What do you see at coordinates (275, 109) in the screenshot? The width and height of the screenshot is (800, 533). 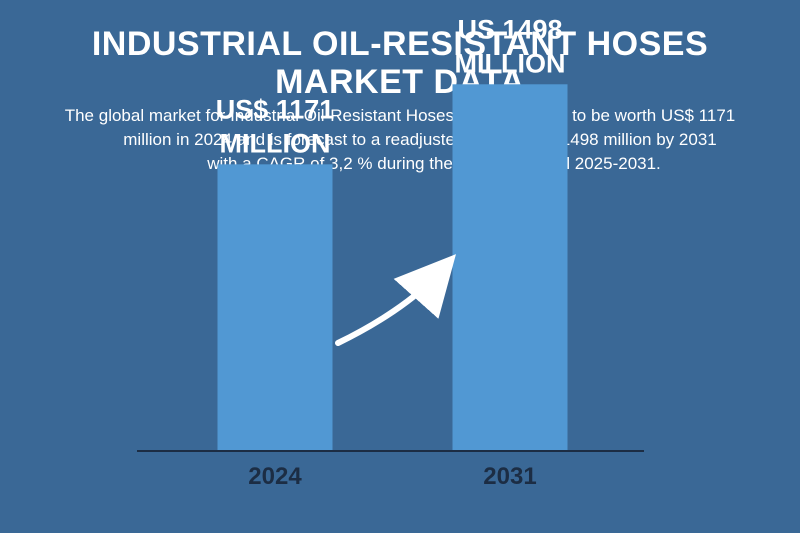 I see `value-label-2024-line-1: US$ 1171` at bounding box center [275, 109].